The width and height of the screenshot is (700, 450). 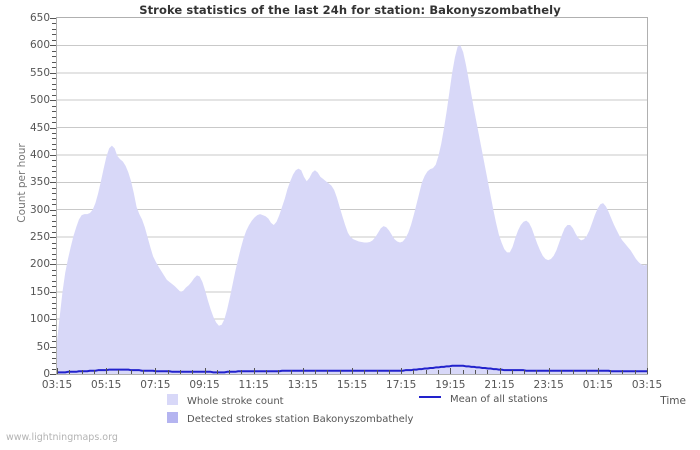 I want to click on y-tick-label: 550, so click(x=39, y=72).